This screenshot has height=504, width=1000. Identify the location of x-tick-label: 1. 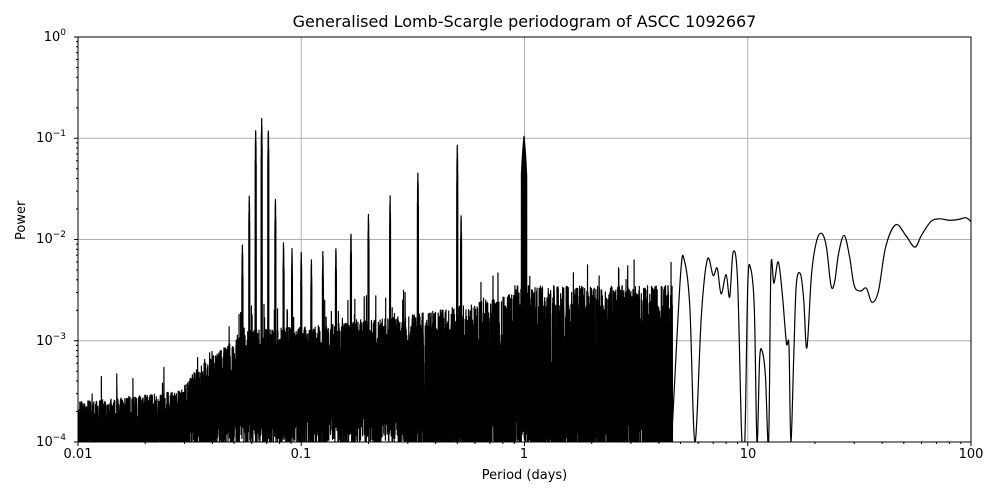
(524, 454).